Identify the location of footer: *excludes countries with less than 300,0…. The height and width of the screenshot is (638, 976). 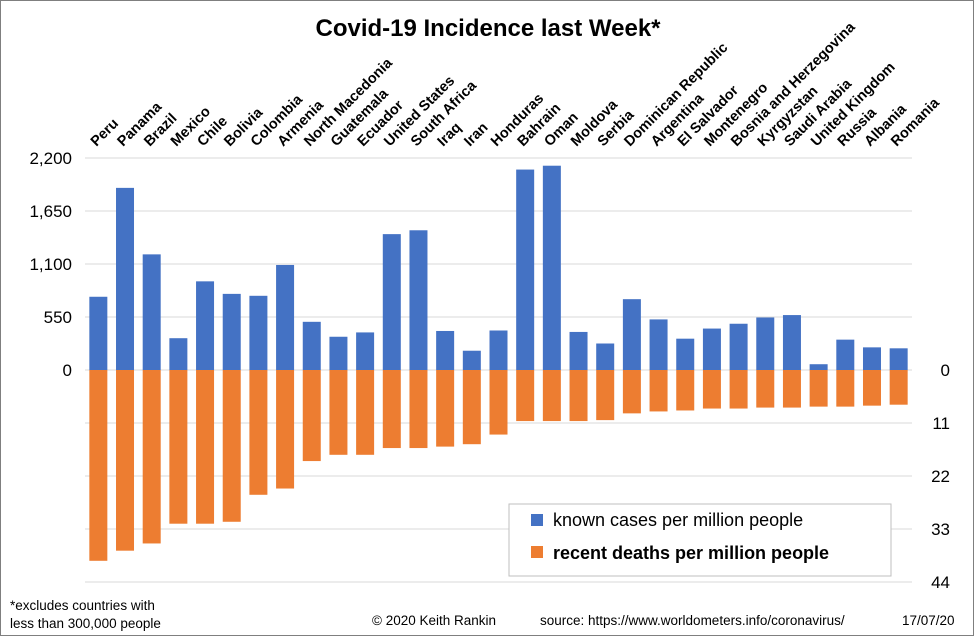
(482, 614).